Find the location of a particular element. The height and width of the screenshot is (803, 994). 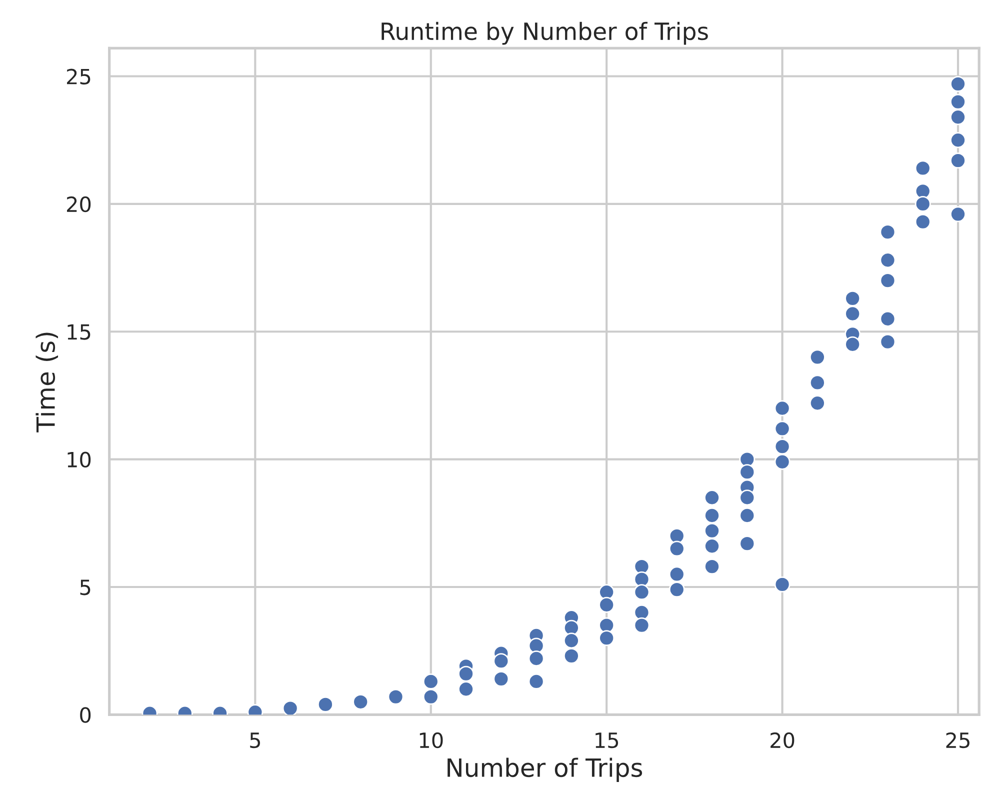

x-axis-title: Number of Trips is located at coordinates (545, 770).